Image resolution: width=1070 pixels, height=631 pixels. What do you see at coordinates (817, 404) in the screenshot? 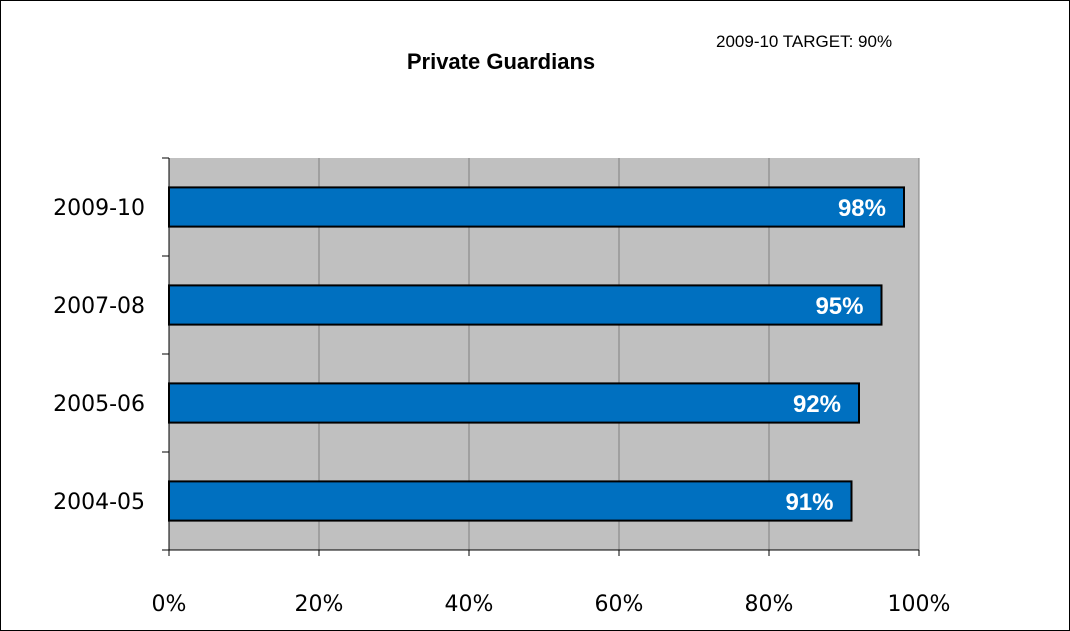
I see `data-label-2005-06: 92%` at bounding box center [817, 404].